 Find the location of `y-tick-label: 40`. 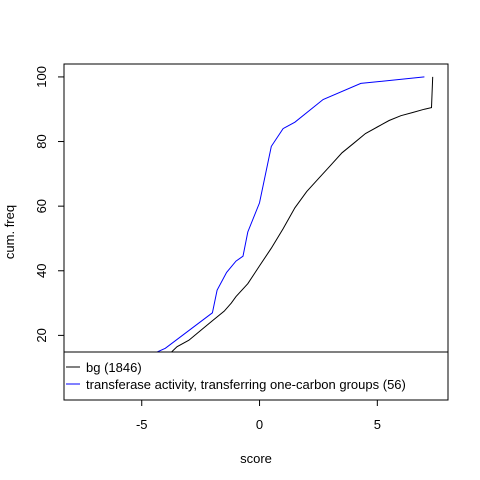

y-tick-label: 40 is located at coordinates (41, 271).